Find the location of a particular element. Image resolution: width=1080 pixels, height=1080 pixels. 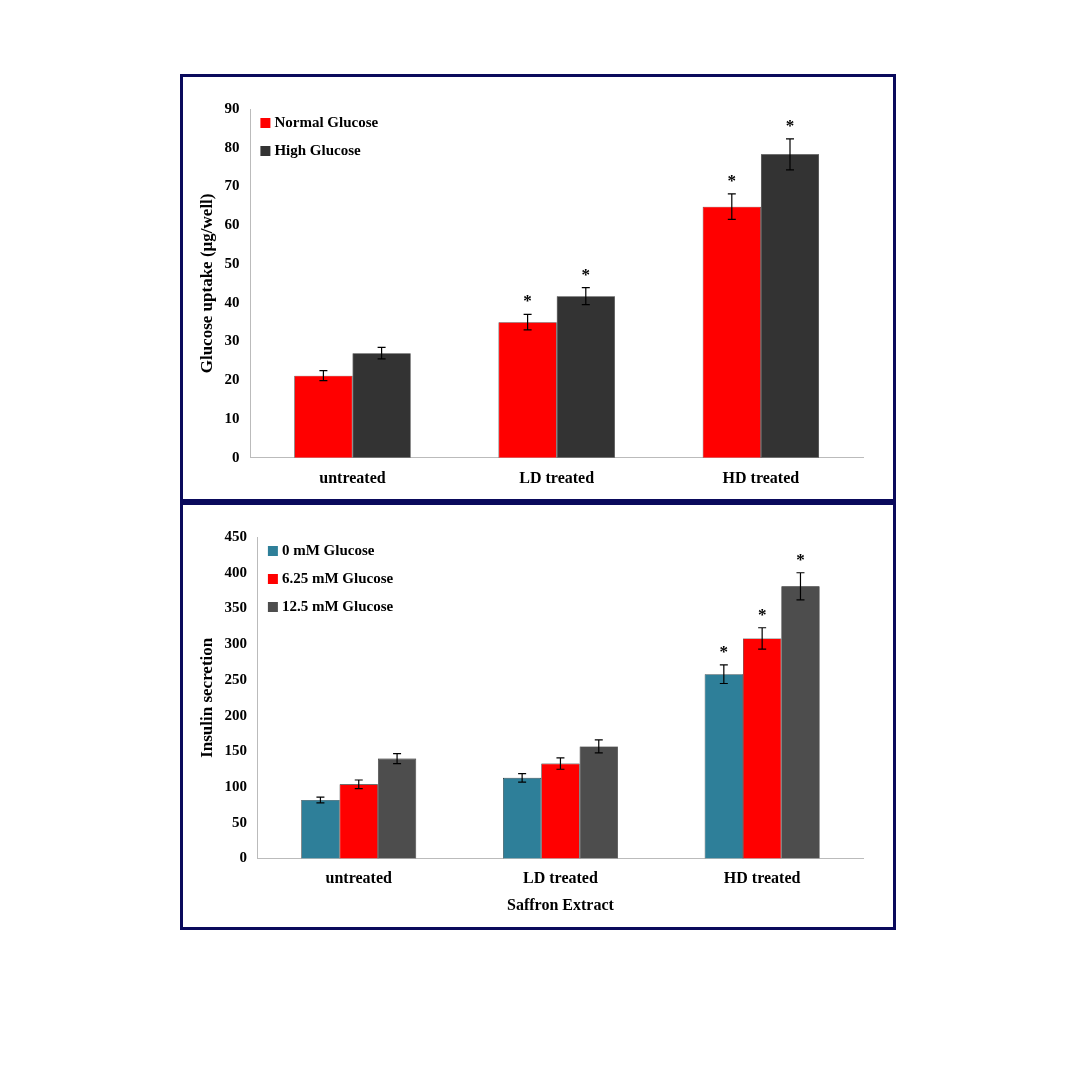

y-tick-label: 20 is located at coordinates (232, 379).